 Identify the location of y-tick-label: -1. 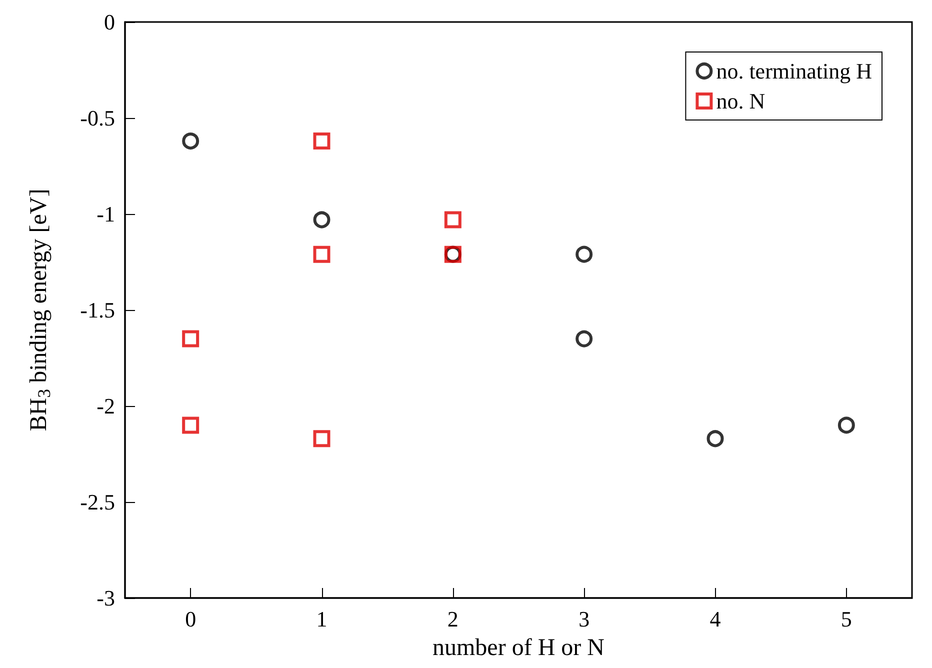
(105, 214).